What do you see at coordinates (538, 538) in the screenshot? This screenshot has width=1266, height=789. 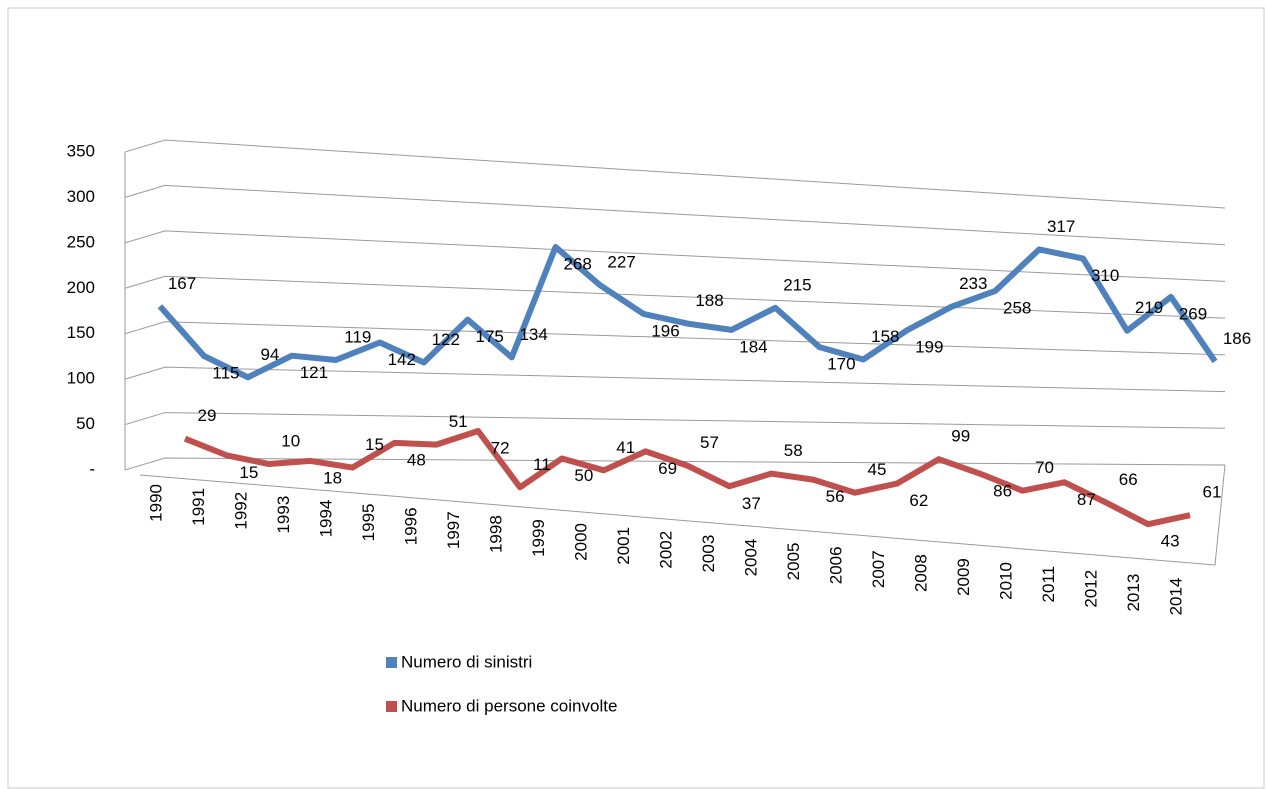 I see `x-tick-label: 1999` at bounding box center [538, 538].